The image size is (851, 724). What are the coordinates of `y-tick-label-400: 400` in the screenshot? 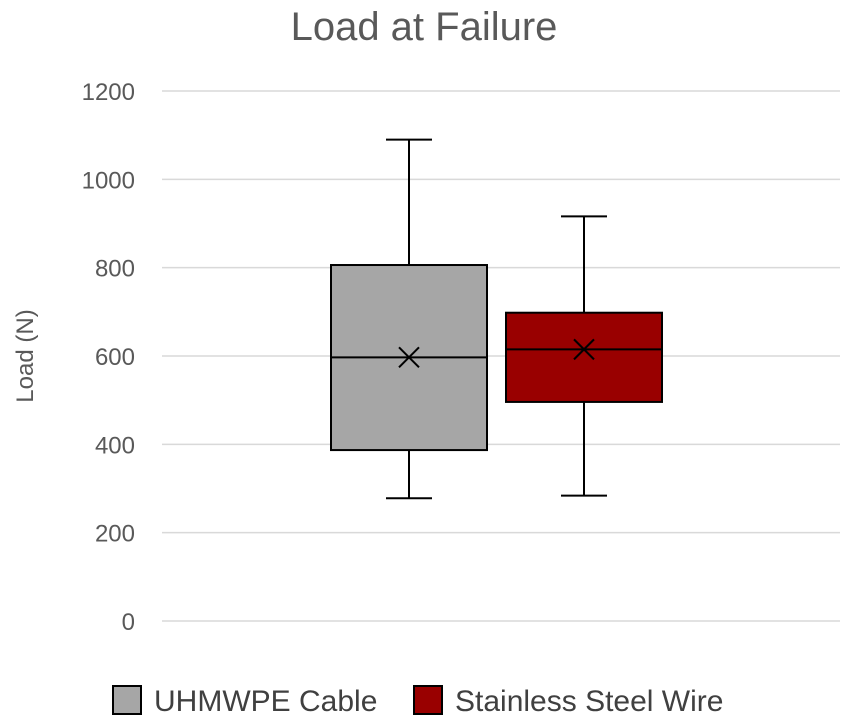 It's located at (115, 445).